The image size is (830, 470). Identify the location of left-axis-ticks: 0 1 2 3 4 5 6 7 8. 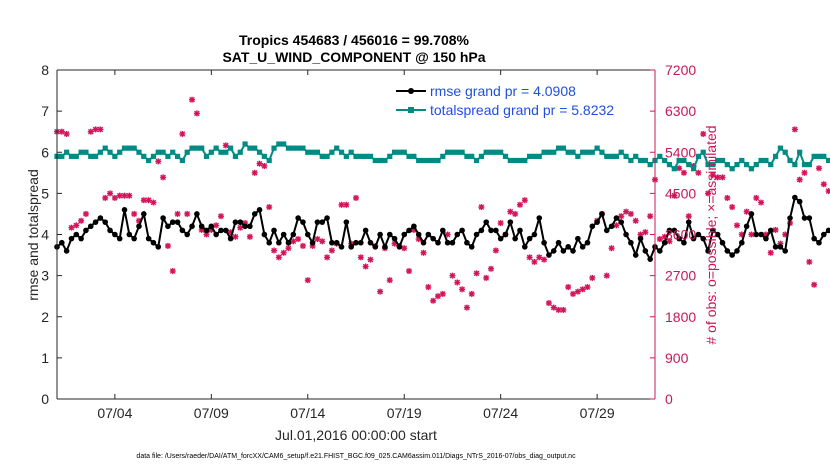
(51, 234).